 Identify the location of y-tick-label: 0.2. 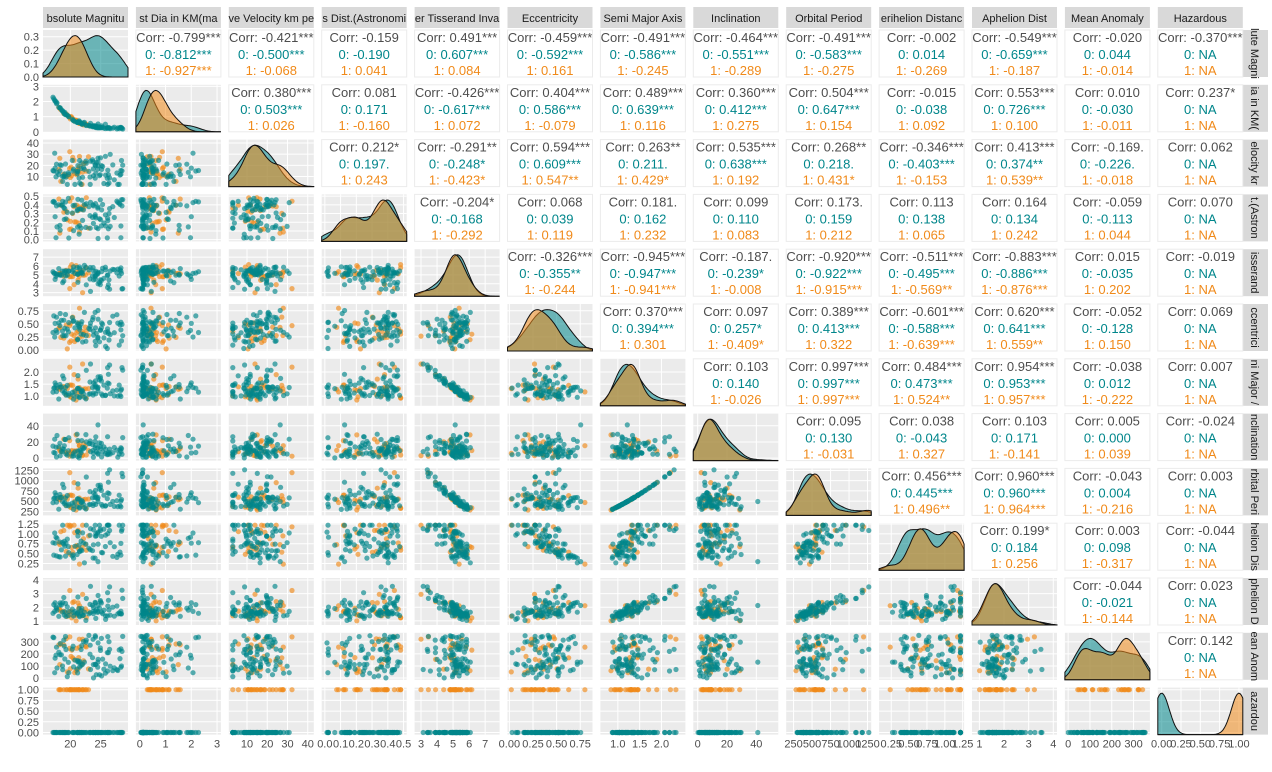
(31, 223).